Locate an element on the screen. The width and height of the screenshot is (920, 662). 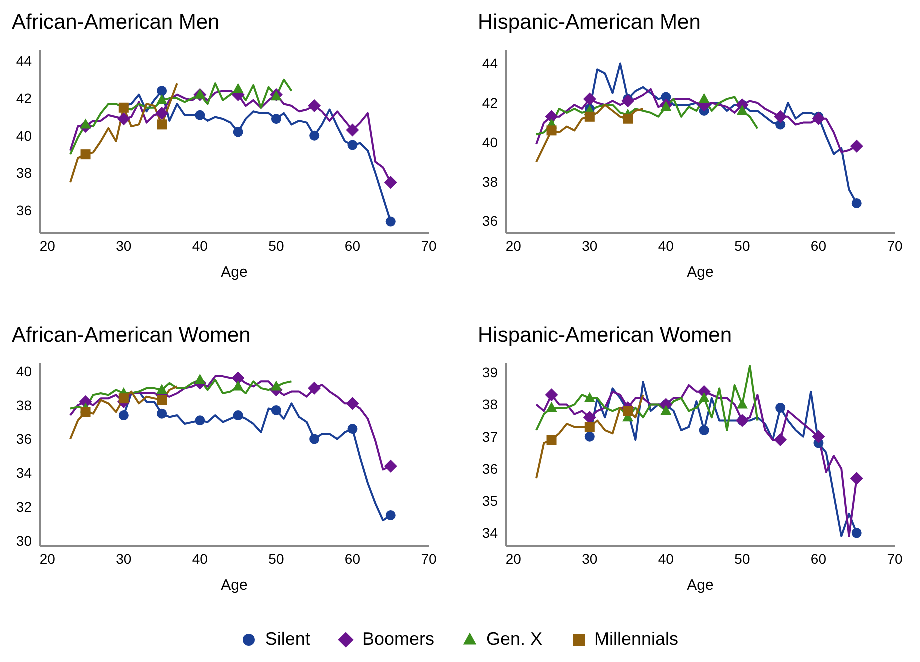
y-tick-label: 34 is located at coordinates (24, 473).